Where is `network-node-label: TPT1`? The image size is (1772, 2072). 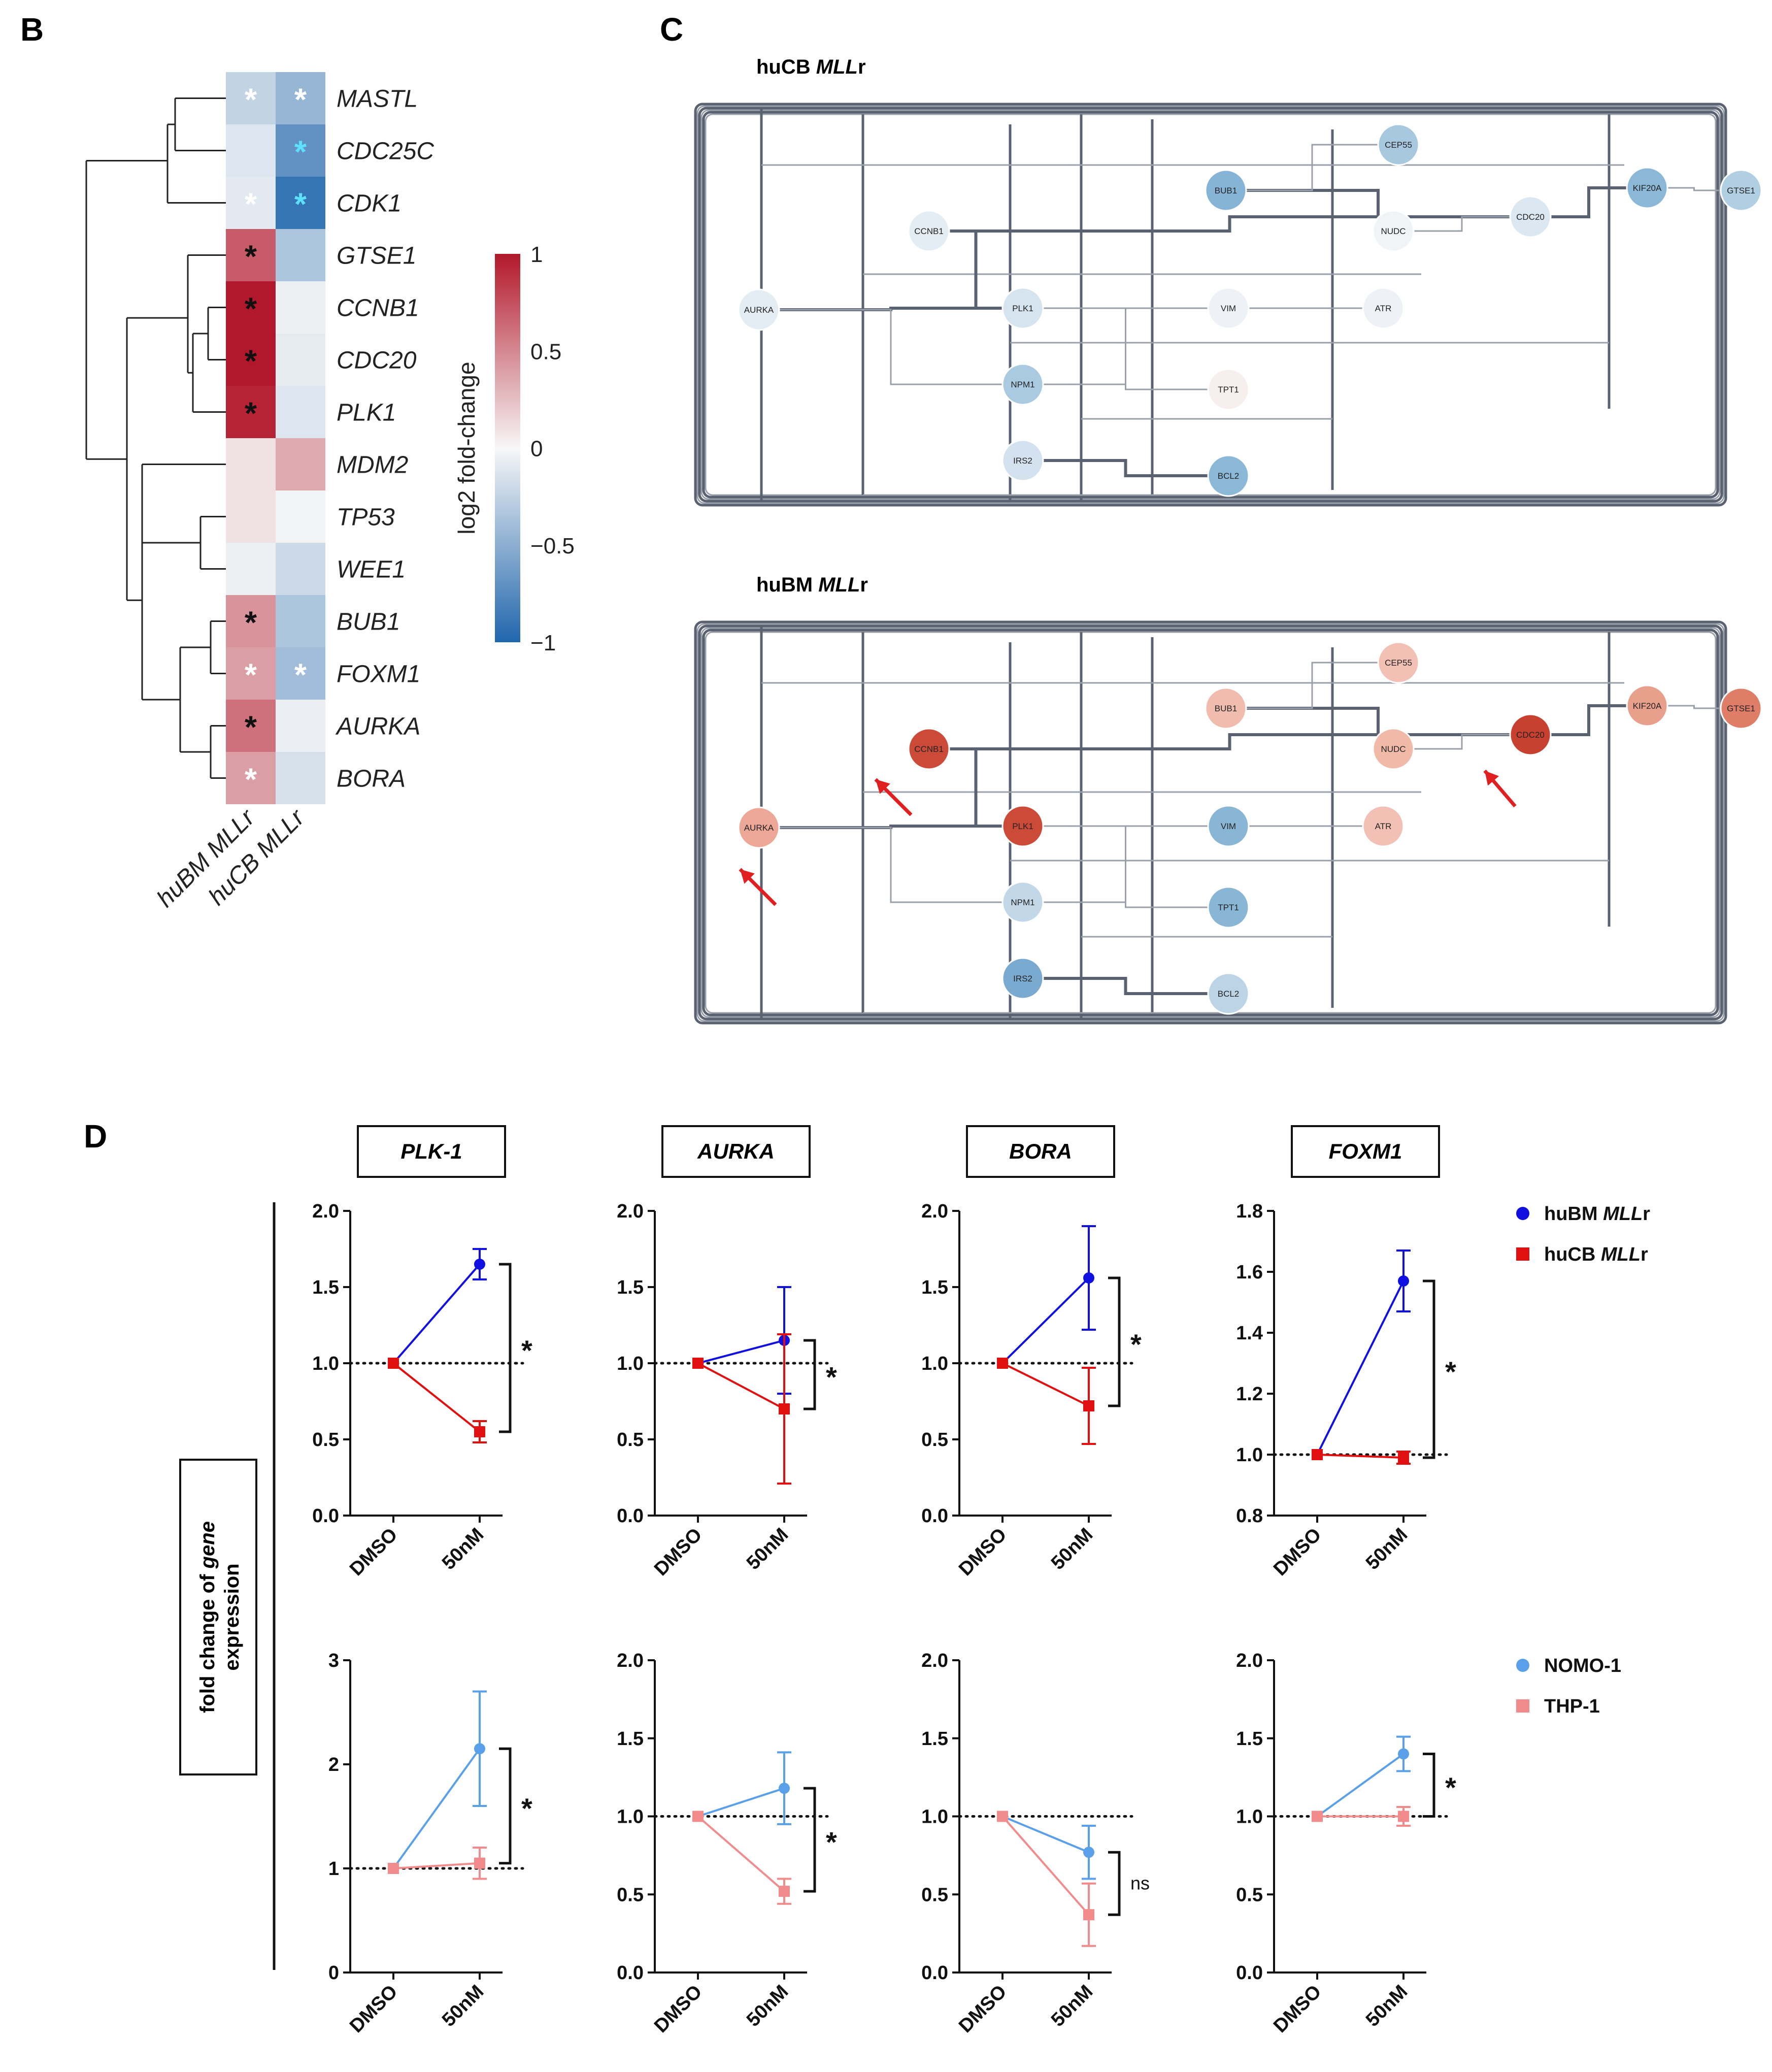 network-node-label: TPT1 is located at coordinates (1228, 389).